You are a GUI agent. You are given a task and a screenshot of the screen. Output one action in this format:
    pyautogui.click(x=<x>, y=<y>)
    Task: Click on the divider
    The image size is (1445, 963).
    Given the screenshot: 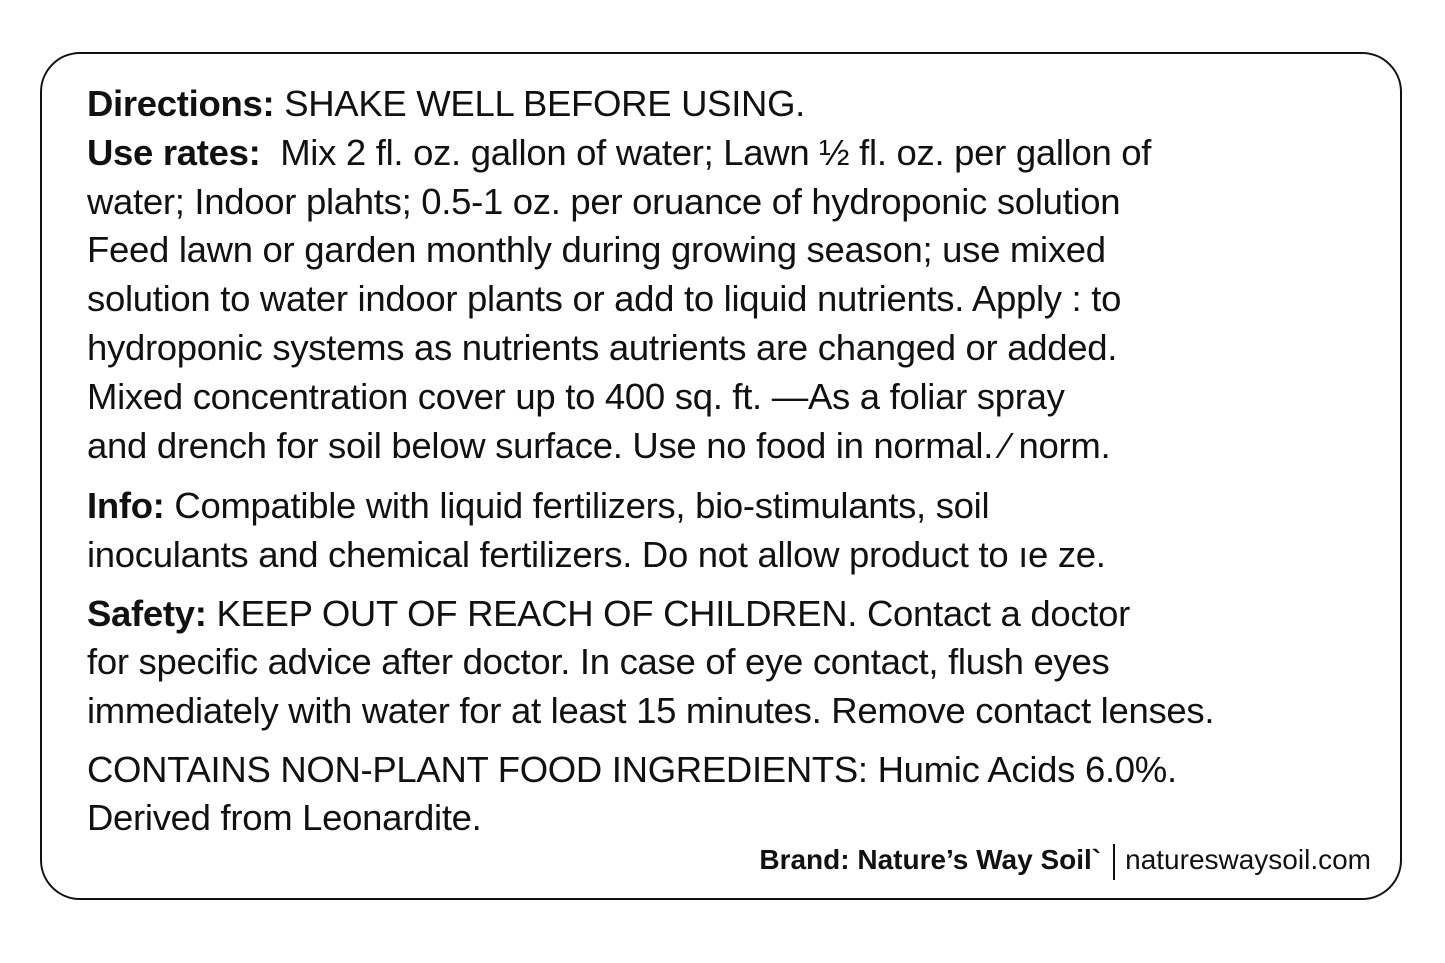 What is the action you would take?
    pyautogui.click(x=1114, y=861)
    